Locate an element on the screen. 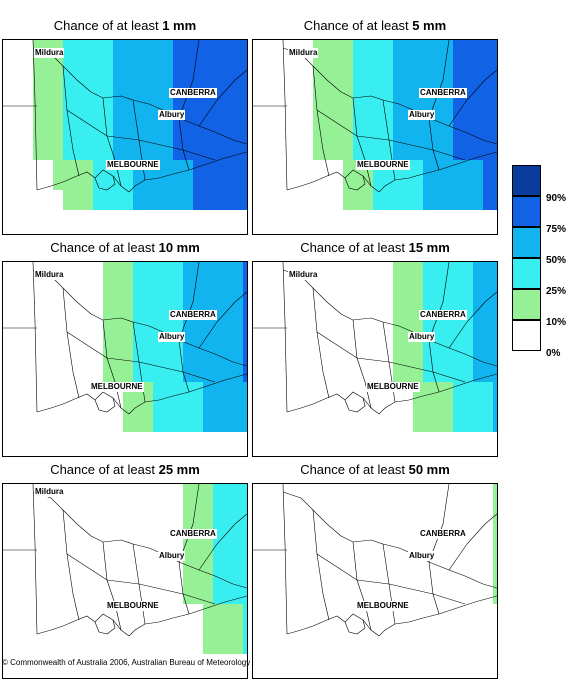 Image resolution: width=570 pixels, height=679 pixels. label-mildura: Mildura is located at coordinates (49, 53).